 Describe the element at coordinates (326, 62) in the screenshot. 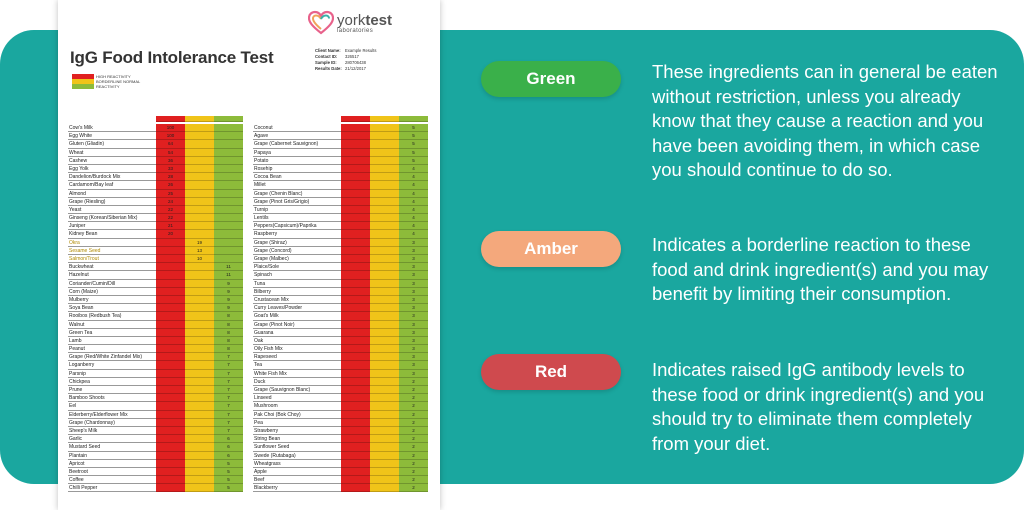

I see `info-key: Sample ID:` at that location.